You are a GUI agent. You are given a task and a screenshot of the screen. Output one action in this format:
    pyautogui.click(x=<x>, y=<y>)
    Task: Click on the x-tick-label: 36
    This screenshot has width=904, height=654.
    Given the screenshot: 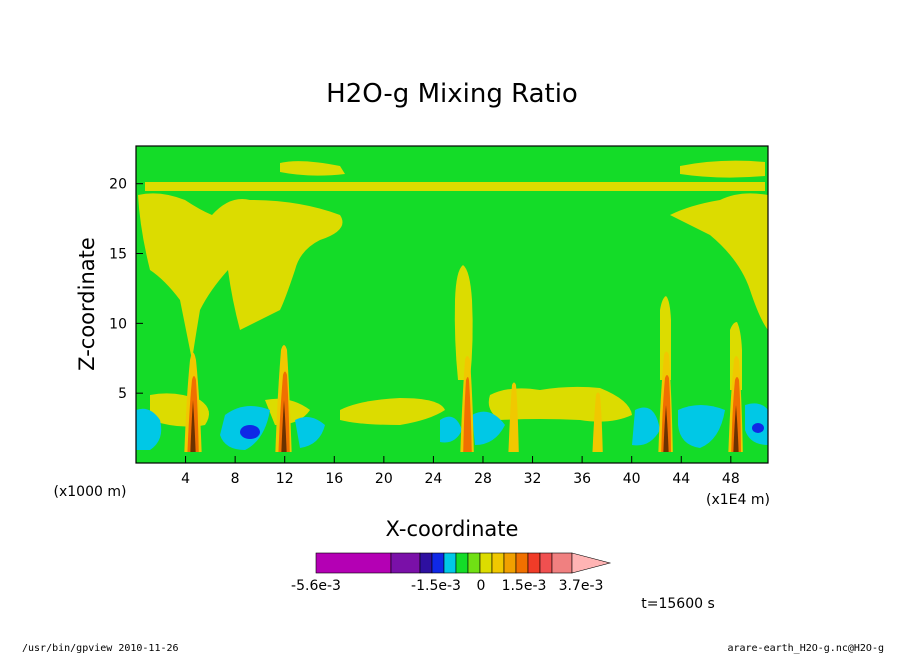 What is the action you would take?
    pyautogui.click(x=582, y=479)
    